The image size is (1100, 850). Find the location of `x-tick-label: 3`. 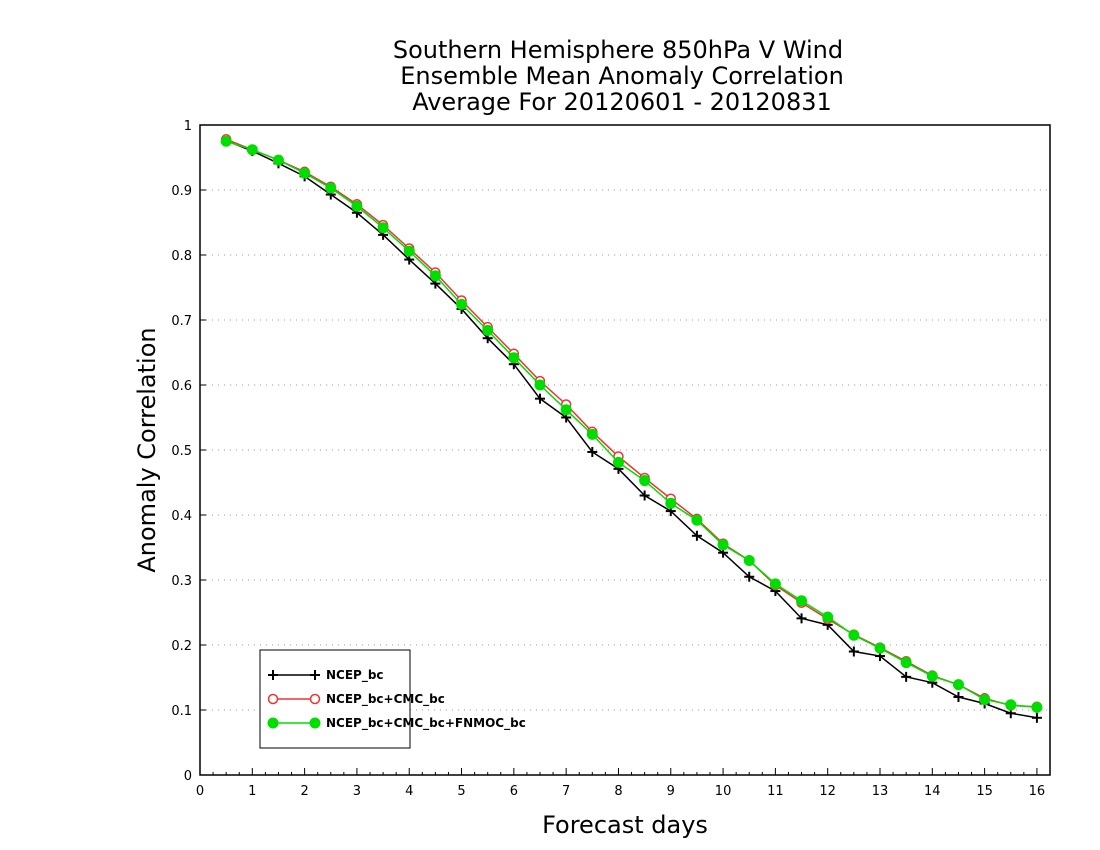

x-tick-label: 3 is located at coordinates (357, 791).